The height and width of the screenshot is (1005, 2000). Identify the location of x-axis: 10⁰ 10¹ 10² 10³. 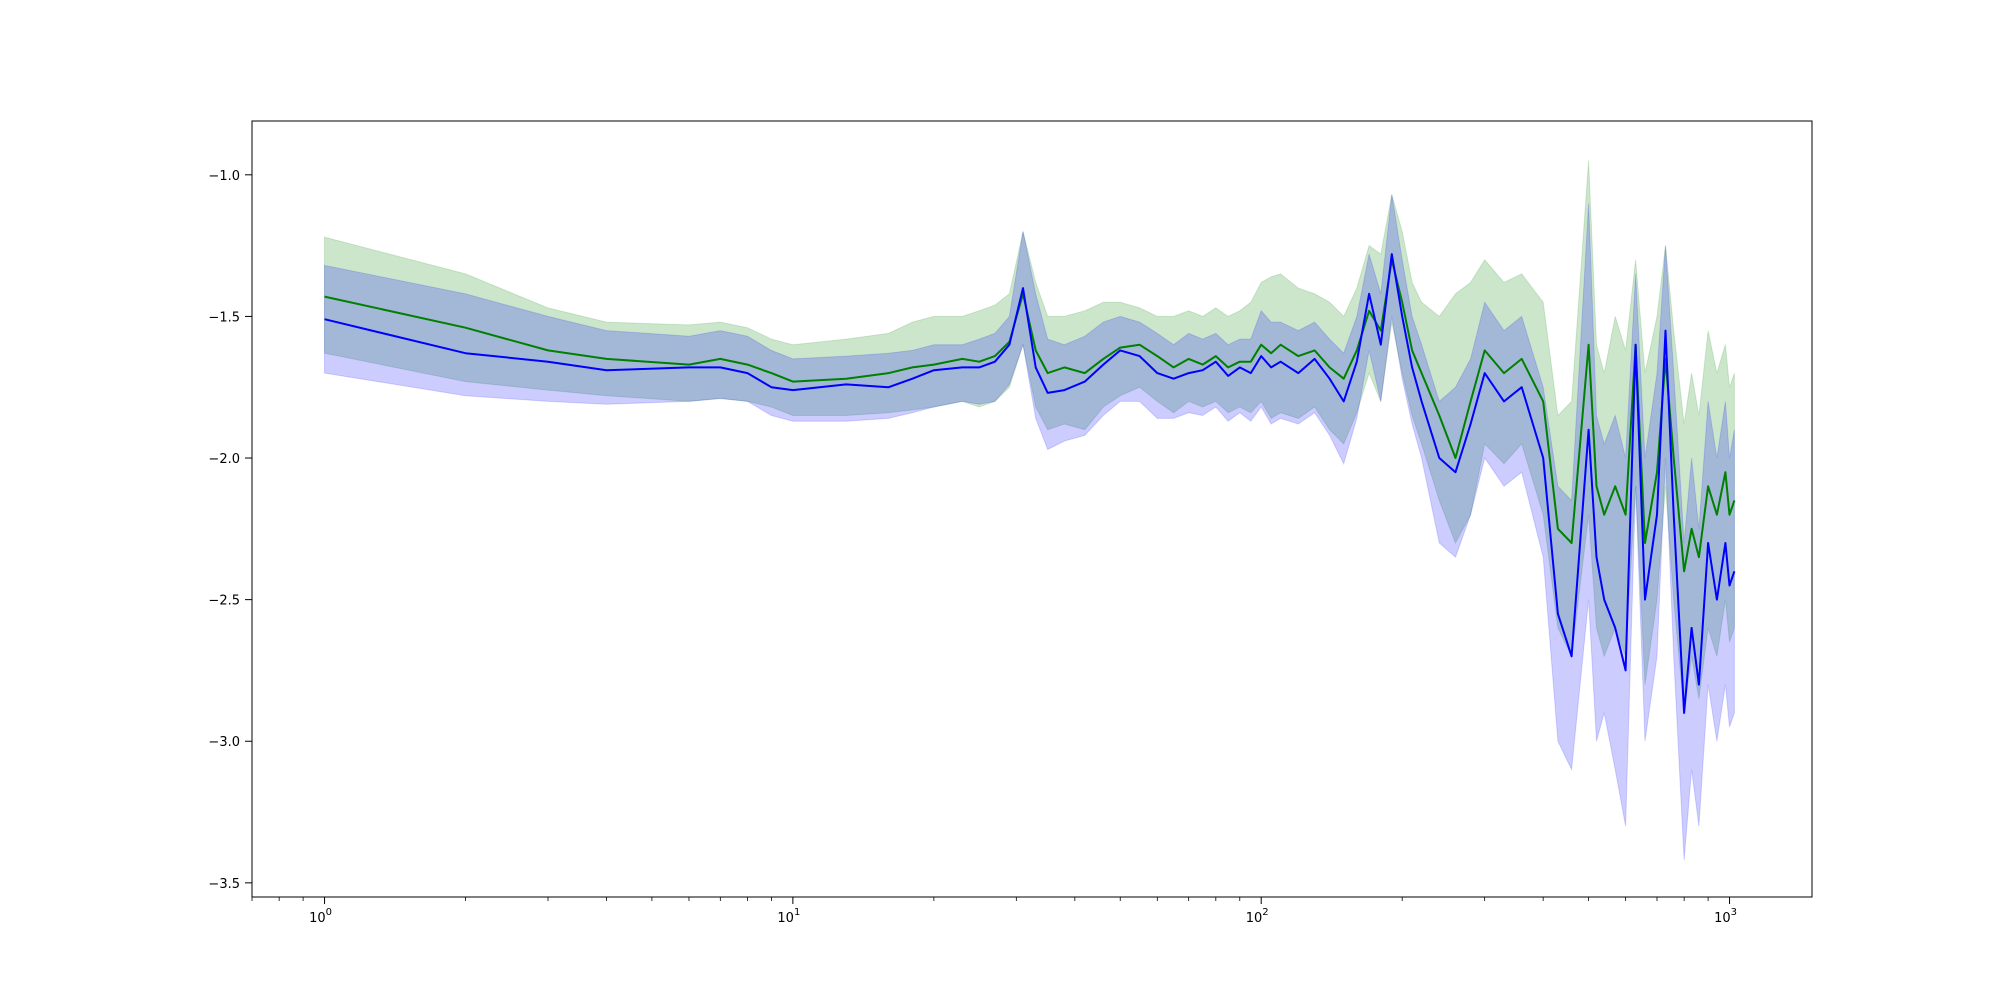
(994, 911).